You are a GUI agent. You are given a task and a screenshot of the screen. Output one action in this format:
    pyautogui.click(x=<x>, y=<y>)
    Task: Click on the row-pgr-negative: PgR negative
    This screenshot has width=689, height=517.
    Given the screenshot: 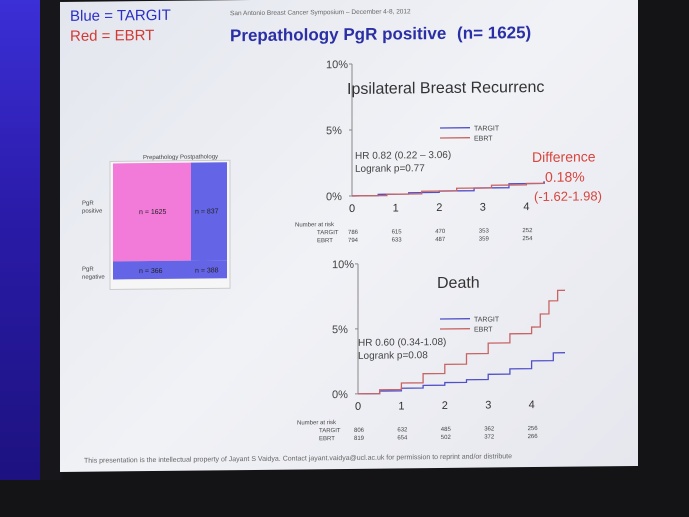 What is the action you would take?
    pyautogui.click(x=93, y=274)
    